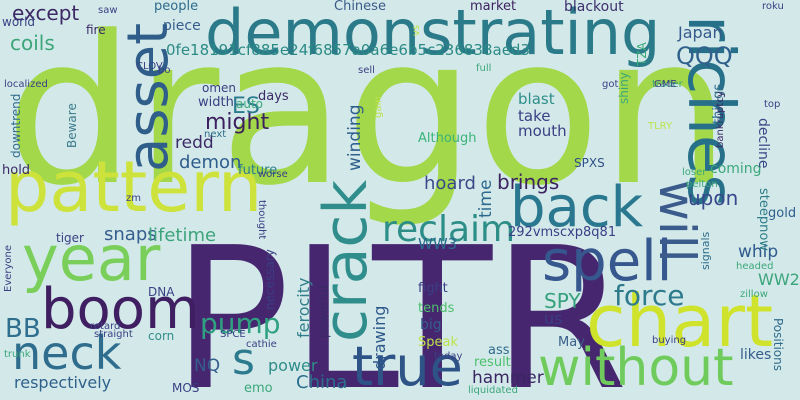 Image resolution: width=800 pixels, height=400 pixels. I want to click on word-omen: omen, so click(219, 88).